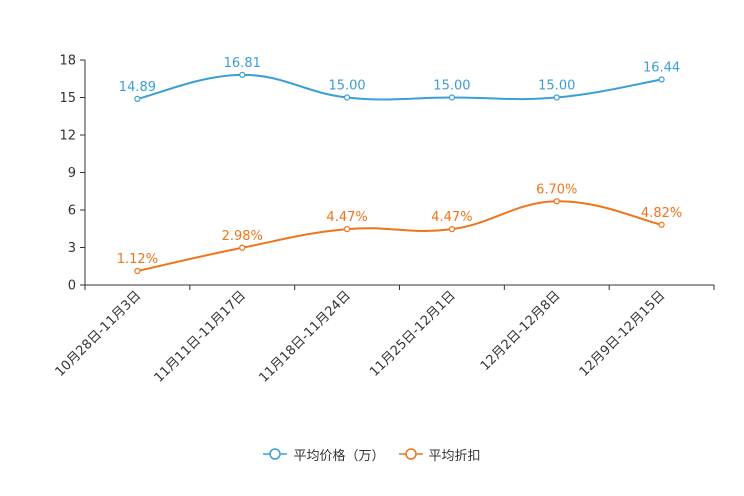 The height and width of the screenshot is (496, 744). What do you see at coordinates (413, 334) in the screenshot?
I see `x-category-label: 11月25日-12月1日` at bounding box center [413, 334].